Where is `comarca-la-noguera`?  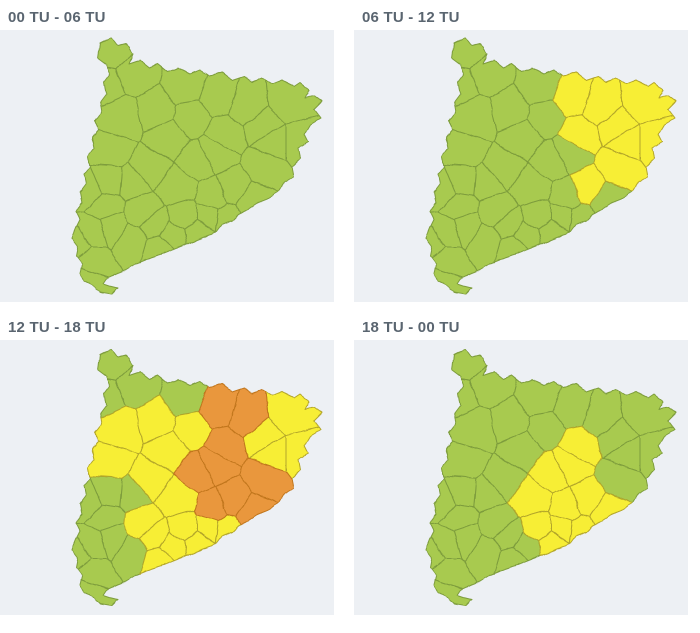 comarca-la-noguera is located at coordinates (113, 459).